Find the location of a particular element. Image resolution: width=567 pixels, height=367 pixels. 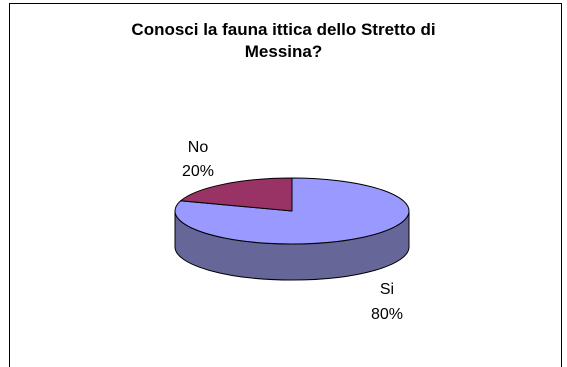

label-si-category: Si is located at coordinates (387, 289).